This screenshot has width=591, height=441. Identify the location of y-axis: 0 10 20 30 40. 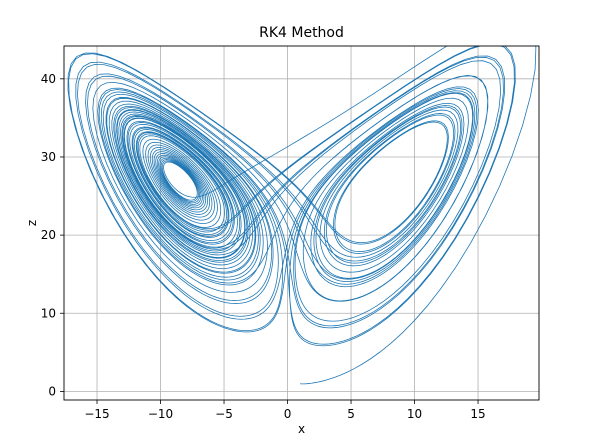
(52, 235).